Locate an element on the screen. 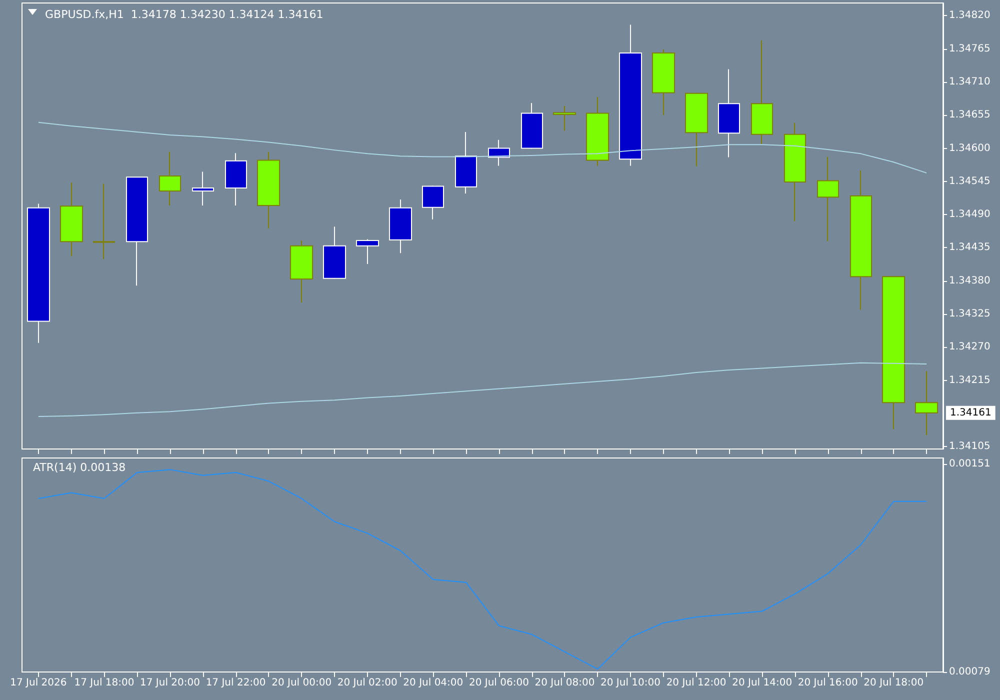 The width and height of the screenshot is (1000, 700). y-tick-label: 1.34325 is located at coordinates (969, 314).